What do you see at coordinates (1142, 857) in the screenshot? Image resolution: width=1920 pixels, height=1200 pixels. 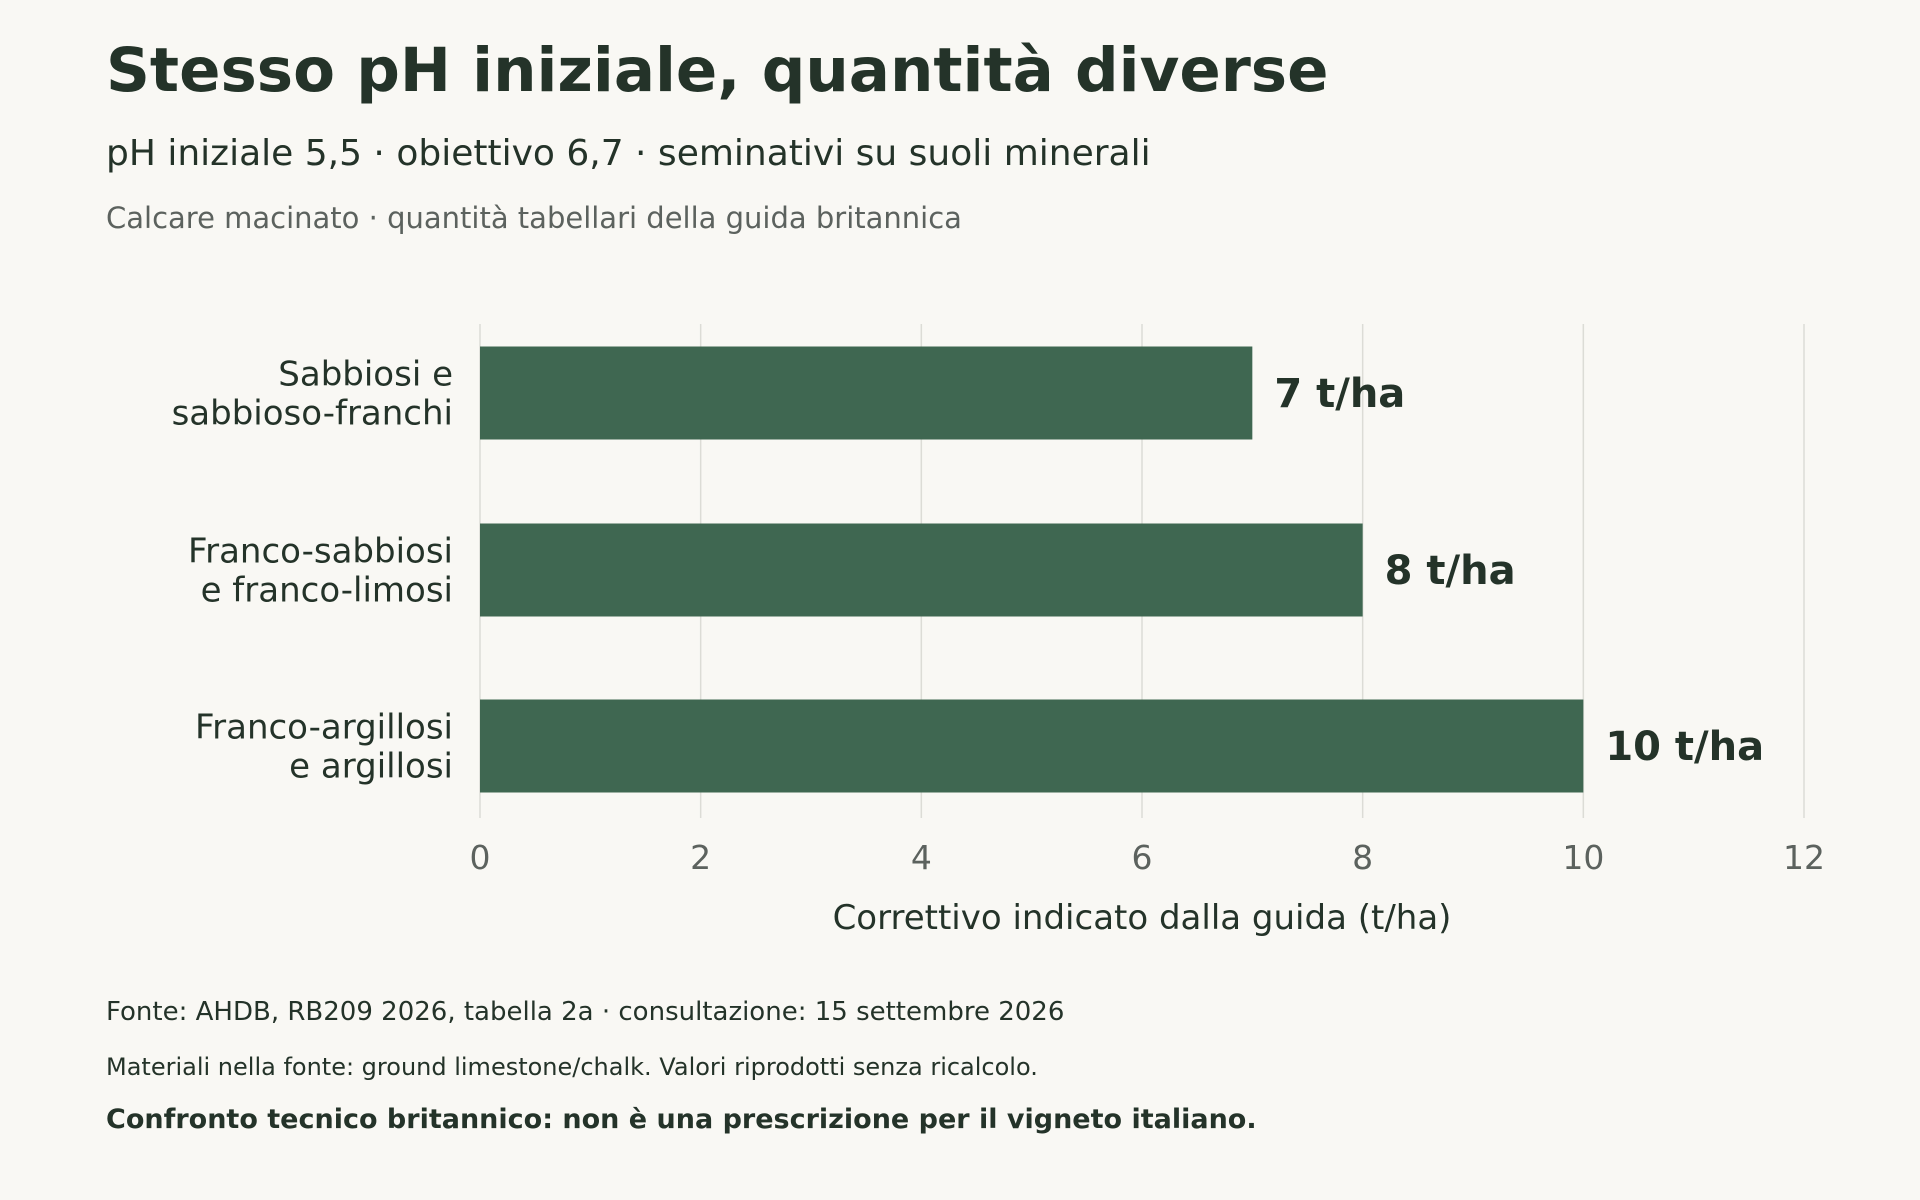 I see `x-tick-label: 6` at bounding box center [1142, 857].